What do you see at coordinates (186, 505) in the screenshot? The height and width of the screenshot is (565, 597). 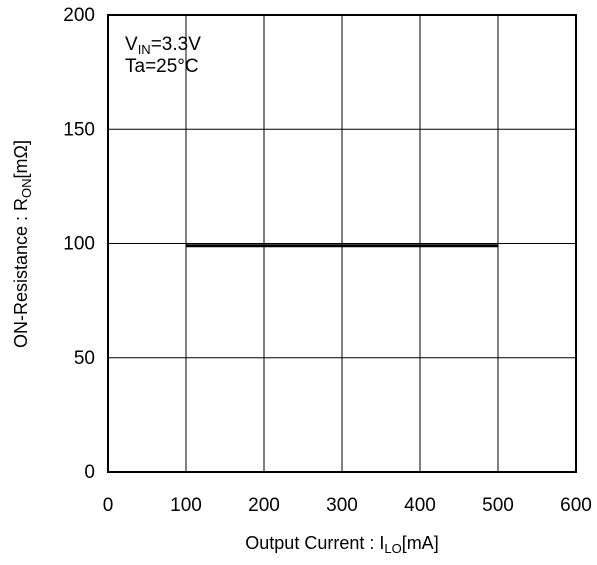 I see `x-tick-label: 100` at bounding box center [186, 505].